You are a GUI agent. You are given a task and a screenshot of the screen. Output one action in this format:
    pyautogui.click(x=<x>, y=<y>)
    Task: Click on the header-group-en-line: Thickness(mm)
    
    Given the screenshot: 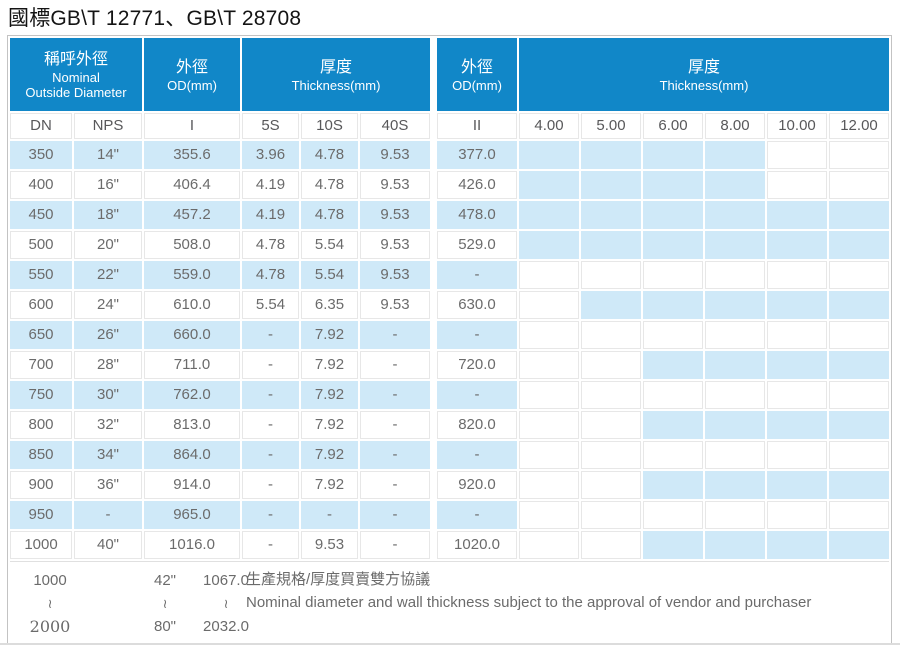 What is the action you would take?
    pyautogui.click(x=704, y=85)
    